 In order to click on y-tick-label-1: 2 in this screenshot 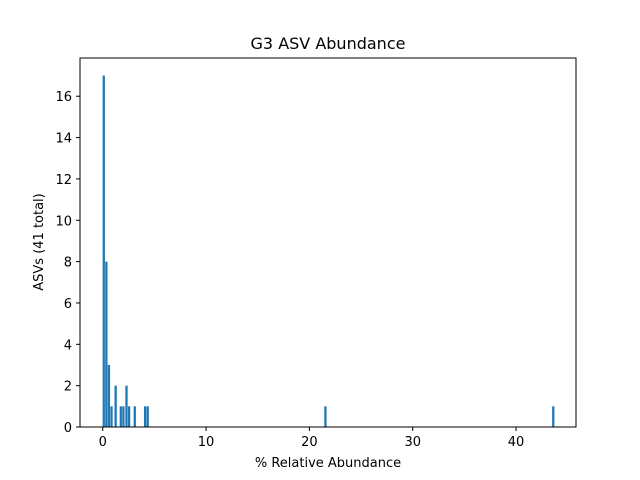, I will do `click(68, 387)`.